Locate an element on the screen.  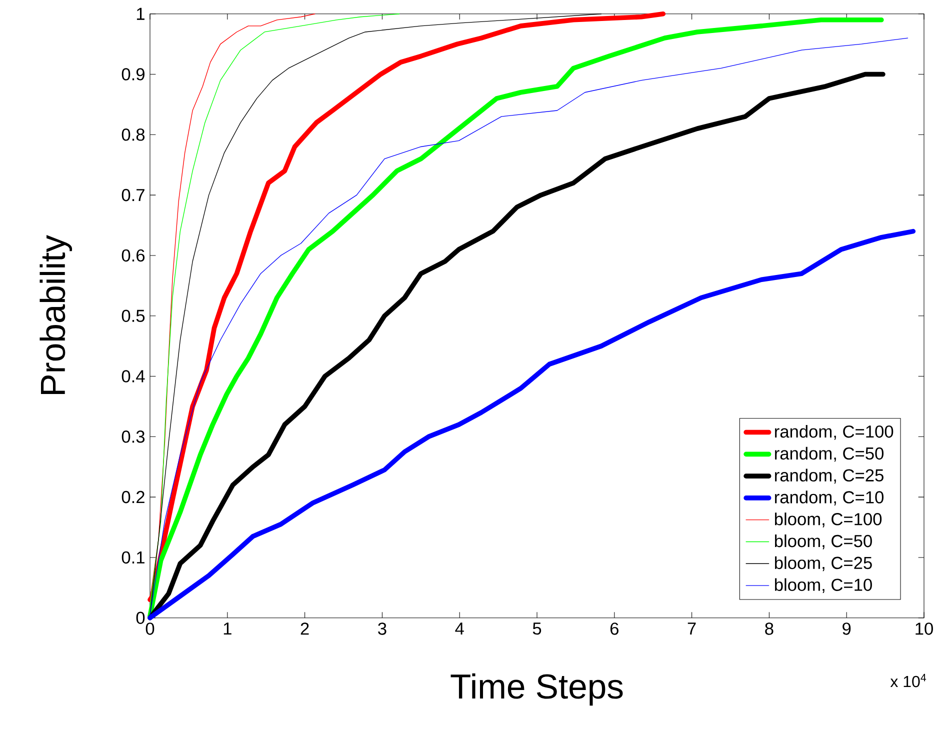
legend-label: bloom, C=50 is located at coordinates (823, 542).